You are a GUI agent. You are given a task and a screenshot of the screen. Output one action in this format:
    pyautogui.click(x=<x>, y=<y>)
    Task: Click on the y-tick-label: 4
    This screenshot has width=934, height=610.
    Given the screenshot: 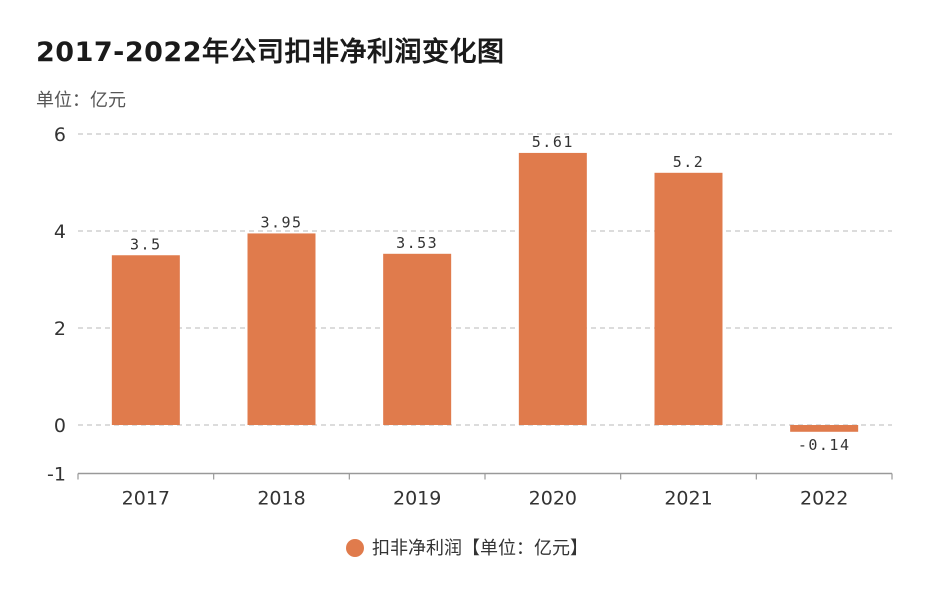 What is the action you would take?
    pyautogui.click(x=60, y=232)
    